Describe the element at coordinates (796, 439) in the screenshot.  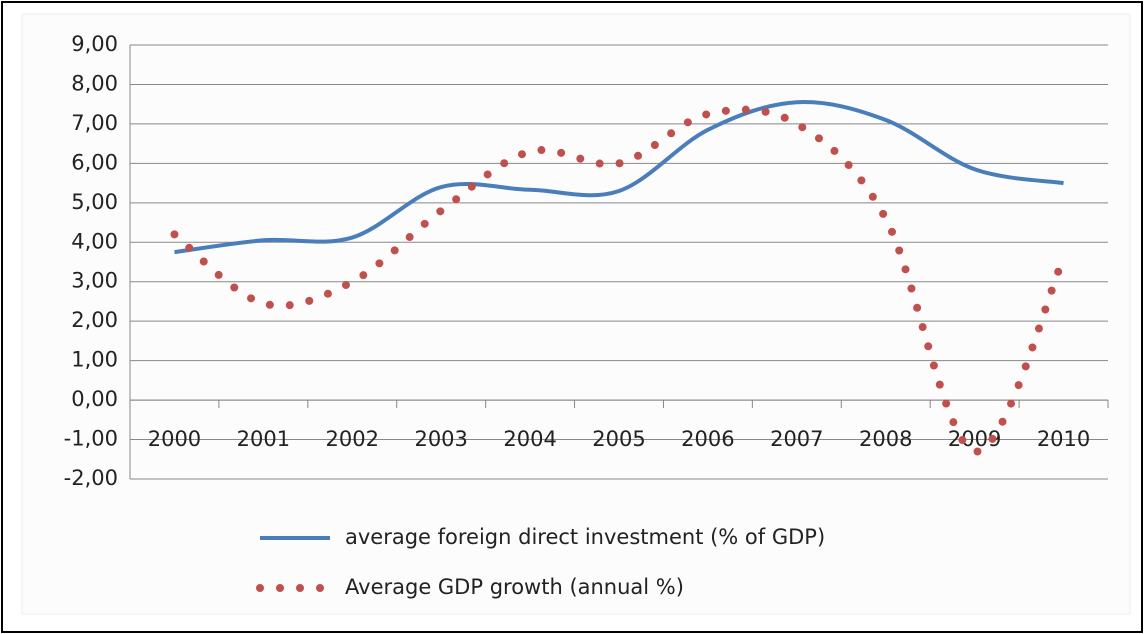
I see `x-tick-label: 2007` at that location.